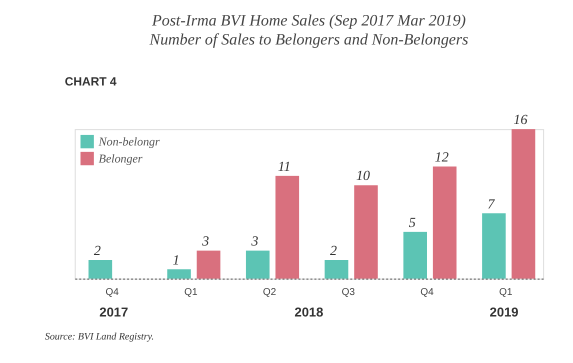 This screenshot has height=363, width=573. Describe the element at coordinates (129, 141) in the screenshot. I see `legend-label: Non-belongr` at that location.